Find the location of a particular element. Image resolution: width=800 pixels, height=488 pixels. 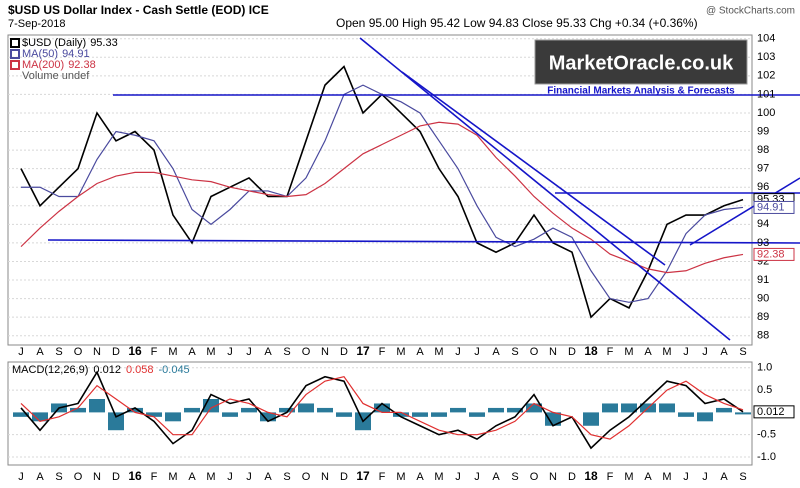

legend-value: 92.38 is located at coordinates (82, 65).